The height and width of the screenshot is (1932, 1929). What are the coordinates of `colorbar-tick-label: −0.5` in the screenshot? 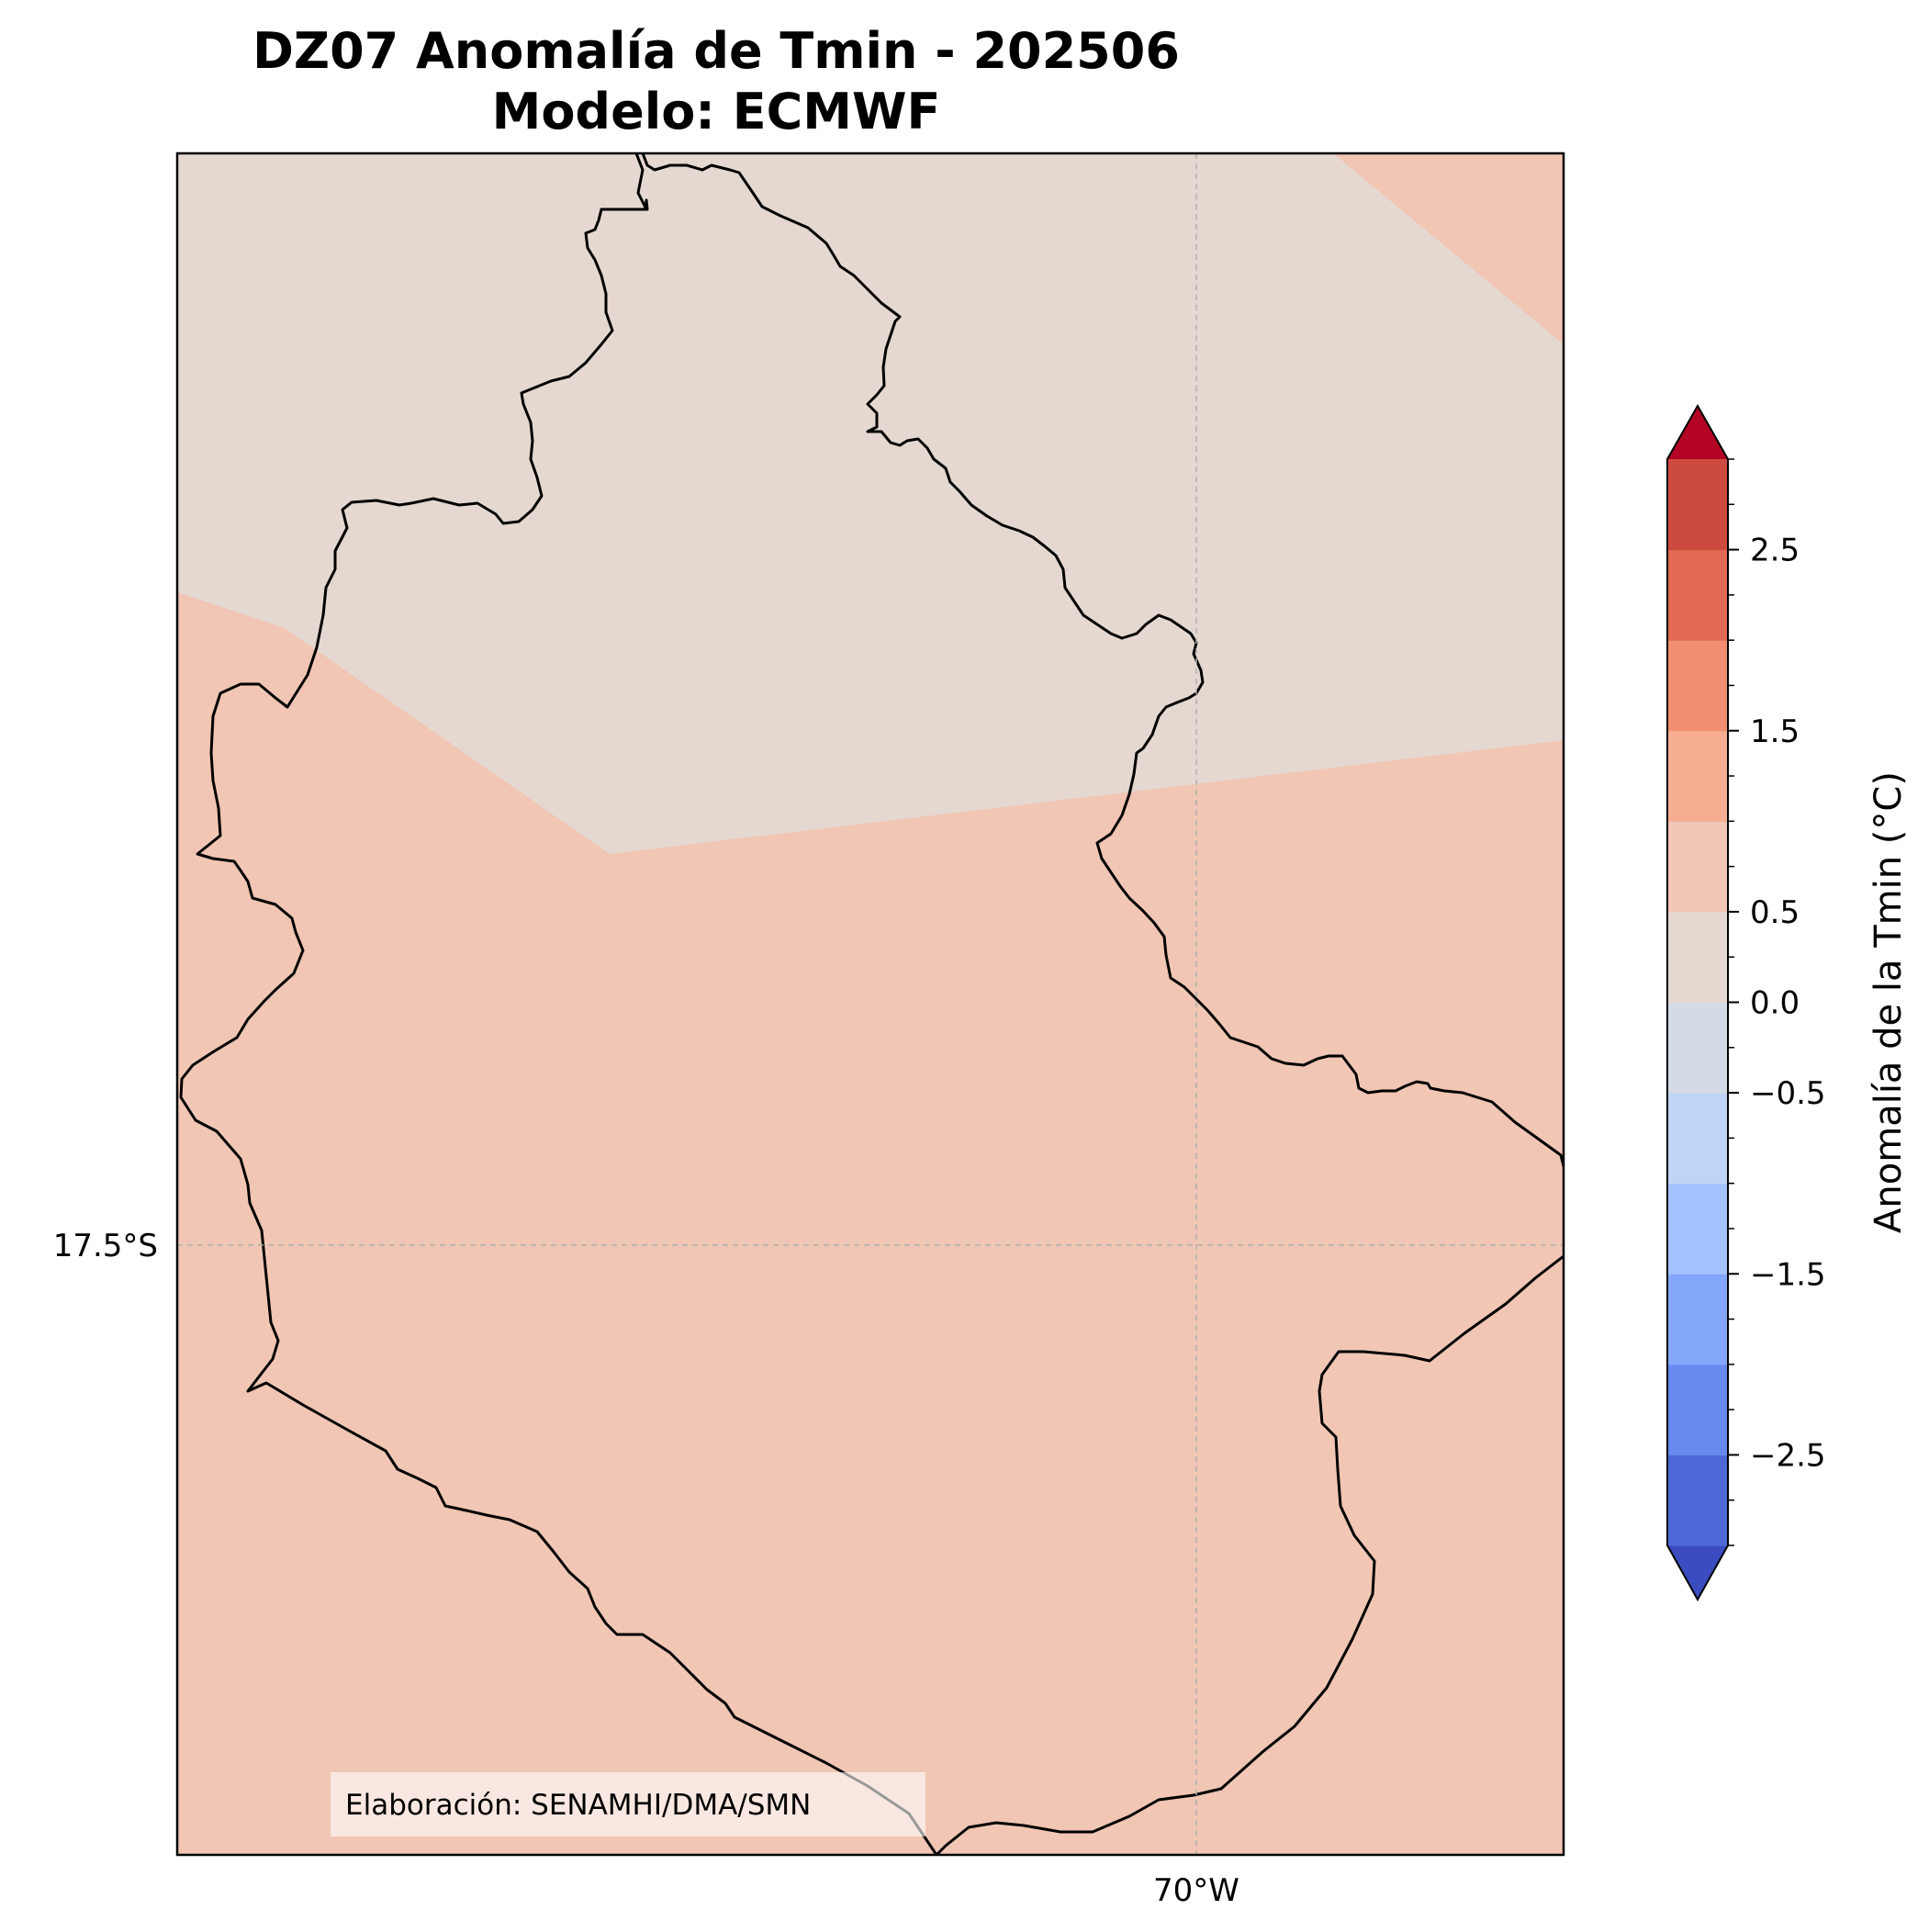 It's located at (1788, 1093).